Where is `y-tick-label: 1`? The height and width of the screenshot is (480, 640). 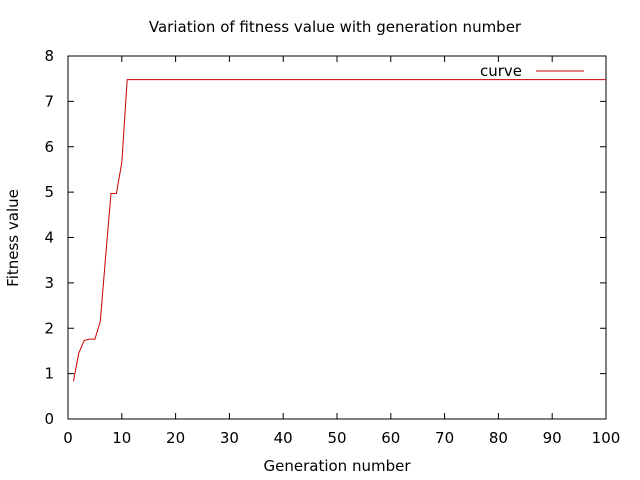
y-tick-label: 1 is located at coordinates (49, 374).